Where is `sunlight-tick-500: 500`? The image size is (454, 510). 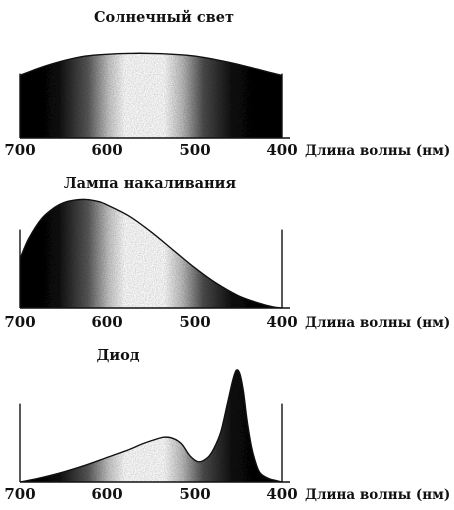
sunlight-tick-500: 500 is located at coordinates (194, 150).